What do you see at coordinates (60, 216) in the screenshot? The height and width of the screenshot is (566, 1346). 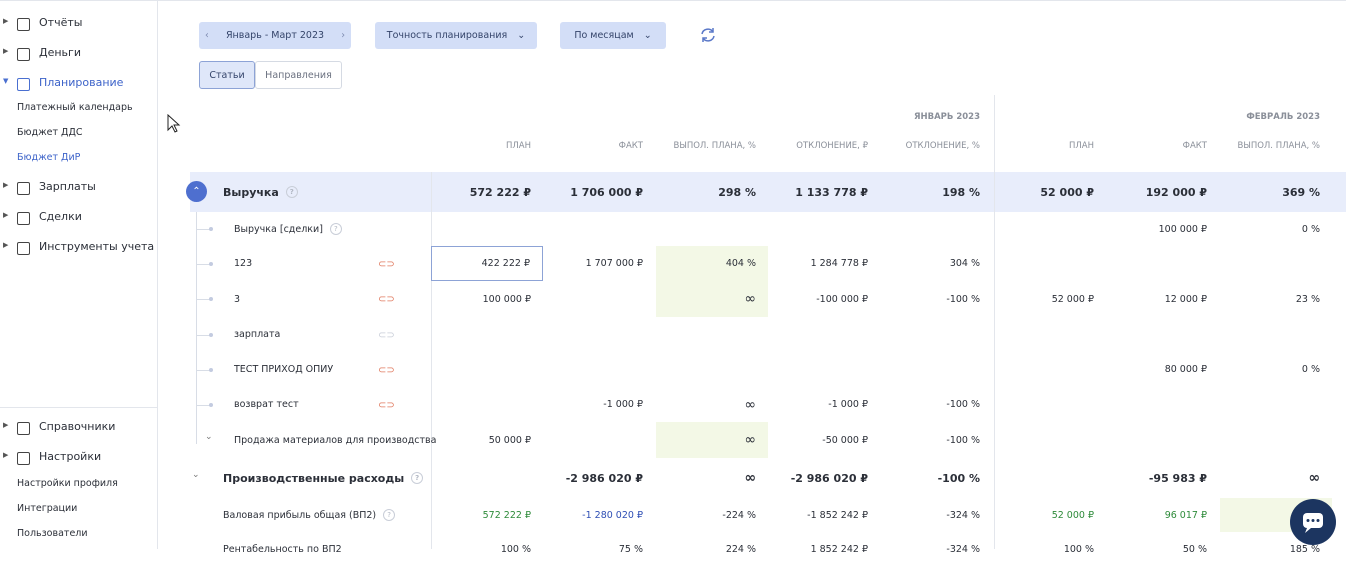 I see `menu-item: Сделки` at bounding box center [60, 216].